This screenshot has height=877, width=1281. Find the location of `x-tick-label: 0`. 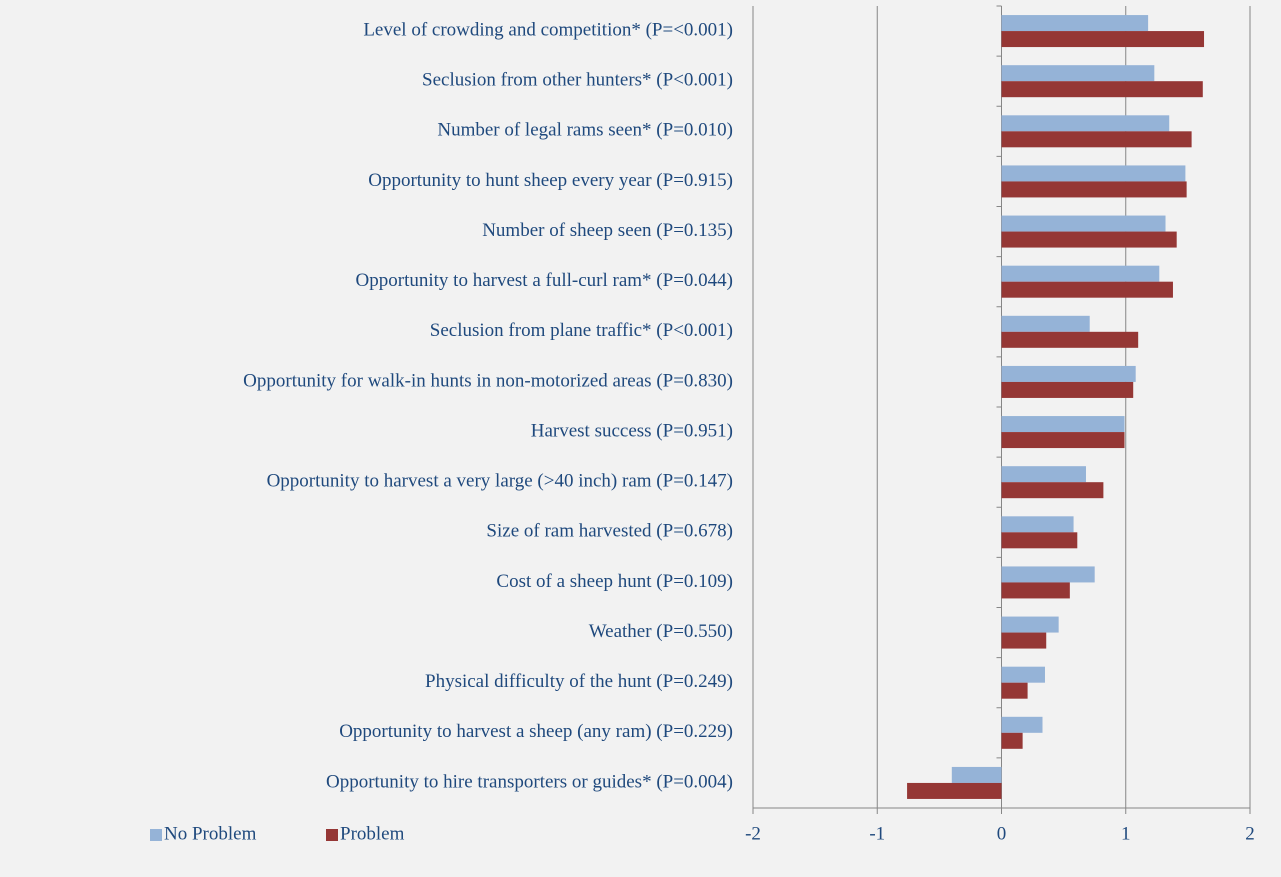

x-tick-label: 0 is located at coordinates (1002, 833).